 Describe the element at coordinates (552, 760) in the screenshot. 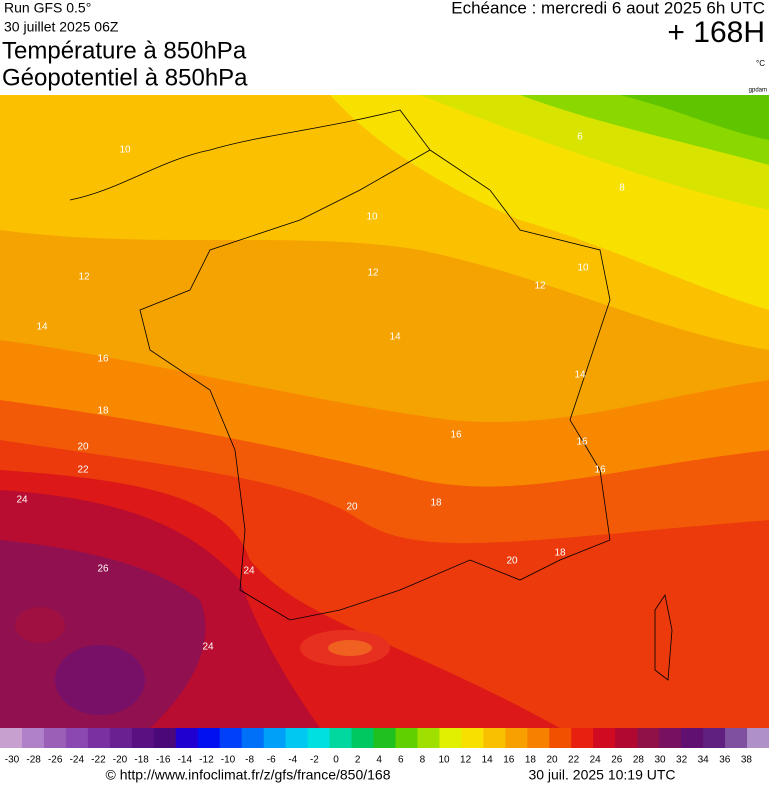

I see `scale-label: 20` at that location.